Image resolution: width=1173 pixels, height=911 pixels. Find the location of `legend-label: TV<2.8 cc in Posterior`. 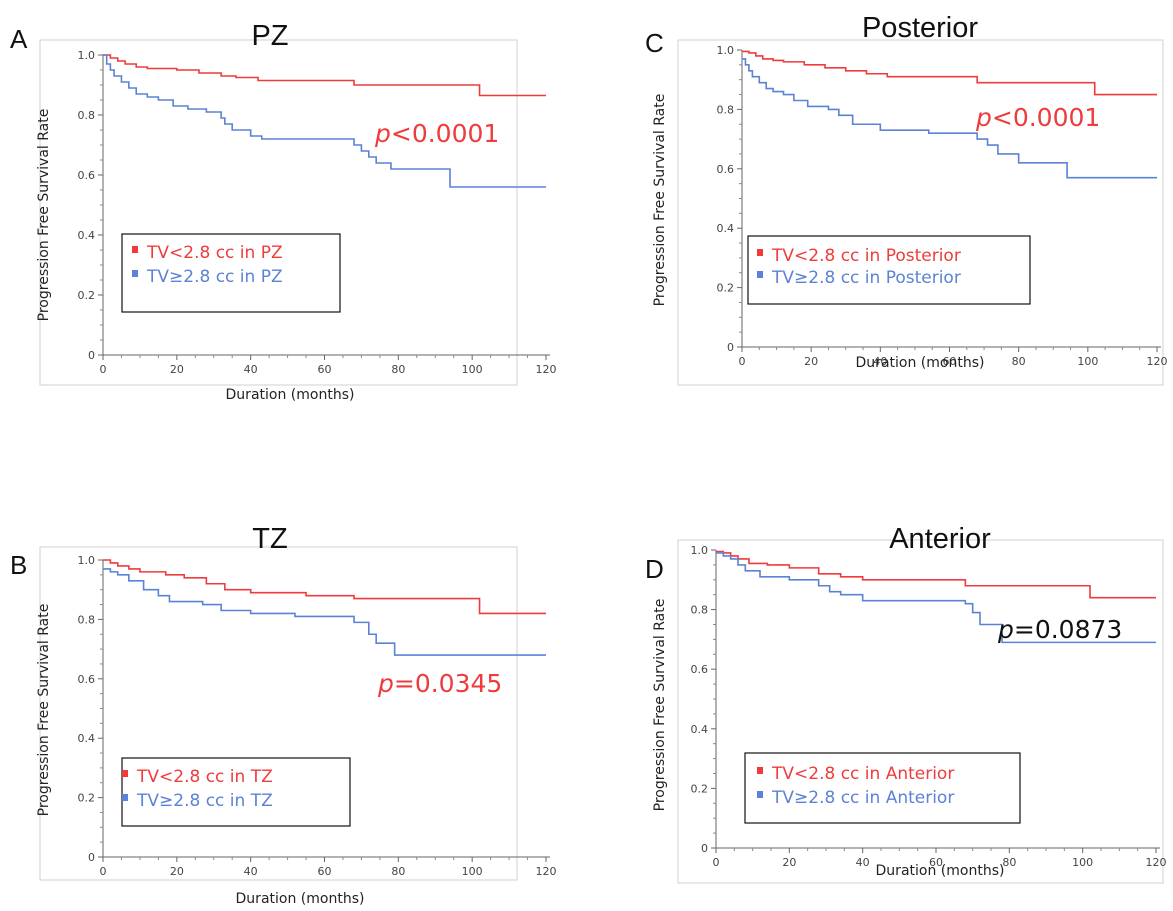

legend-label: TV<2.8 cc in Posterior is located at coordinates (866, 256).